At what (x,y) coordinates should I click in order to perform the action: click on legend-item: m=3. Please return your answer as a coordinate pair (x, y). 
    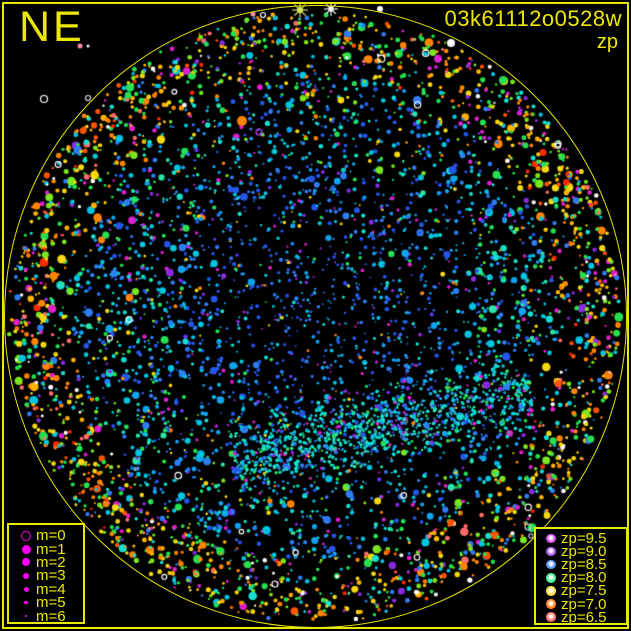
    Looking at the image, I should click on (49, 576).